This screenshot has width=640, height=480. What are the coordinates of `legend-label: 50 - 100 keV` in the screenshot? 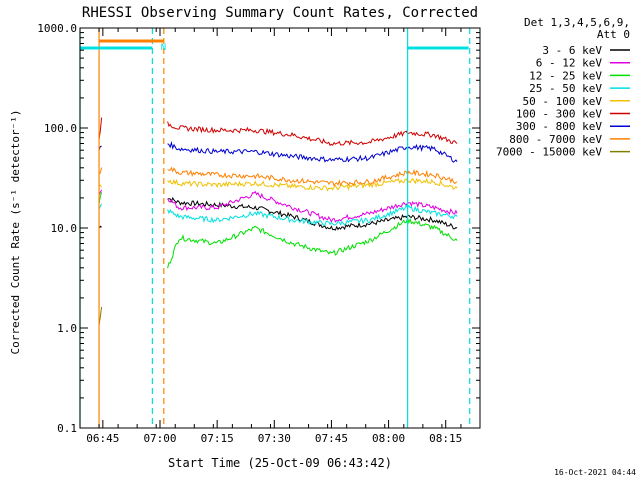 It's located at (563, 101).